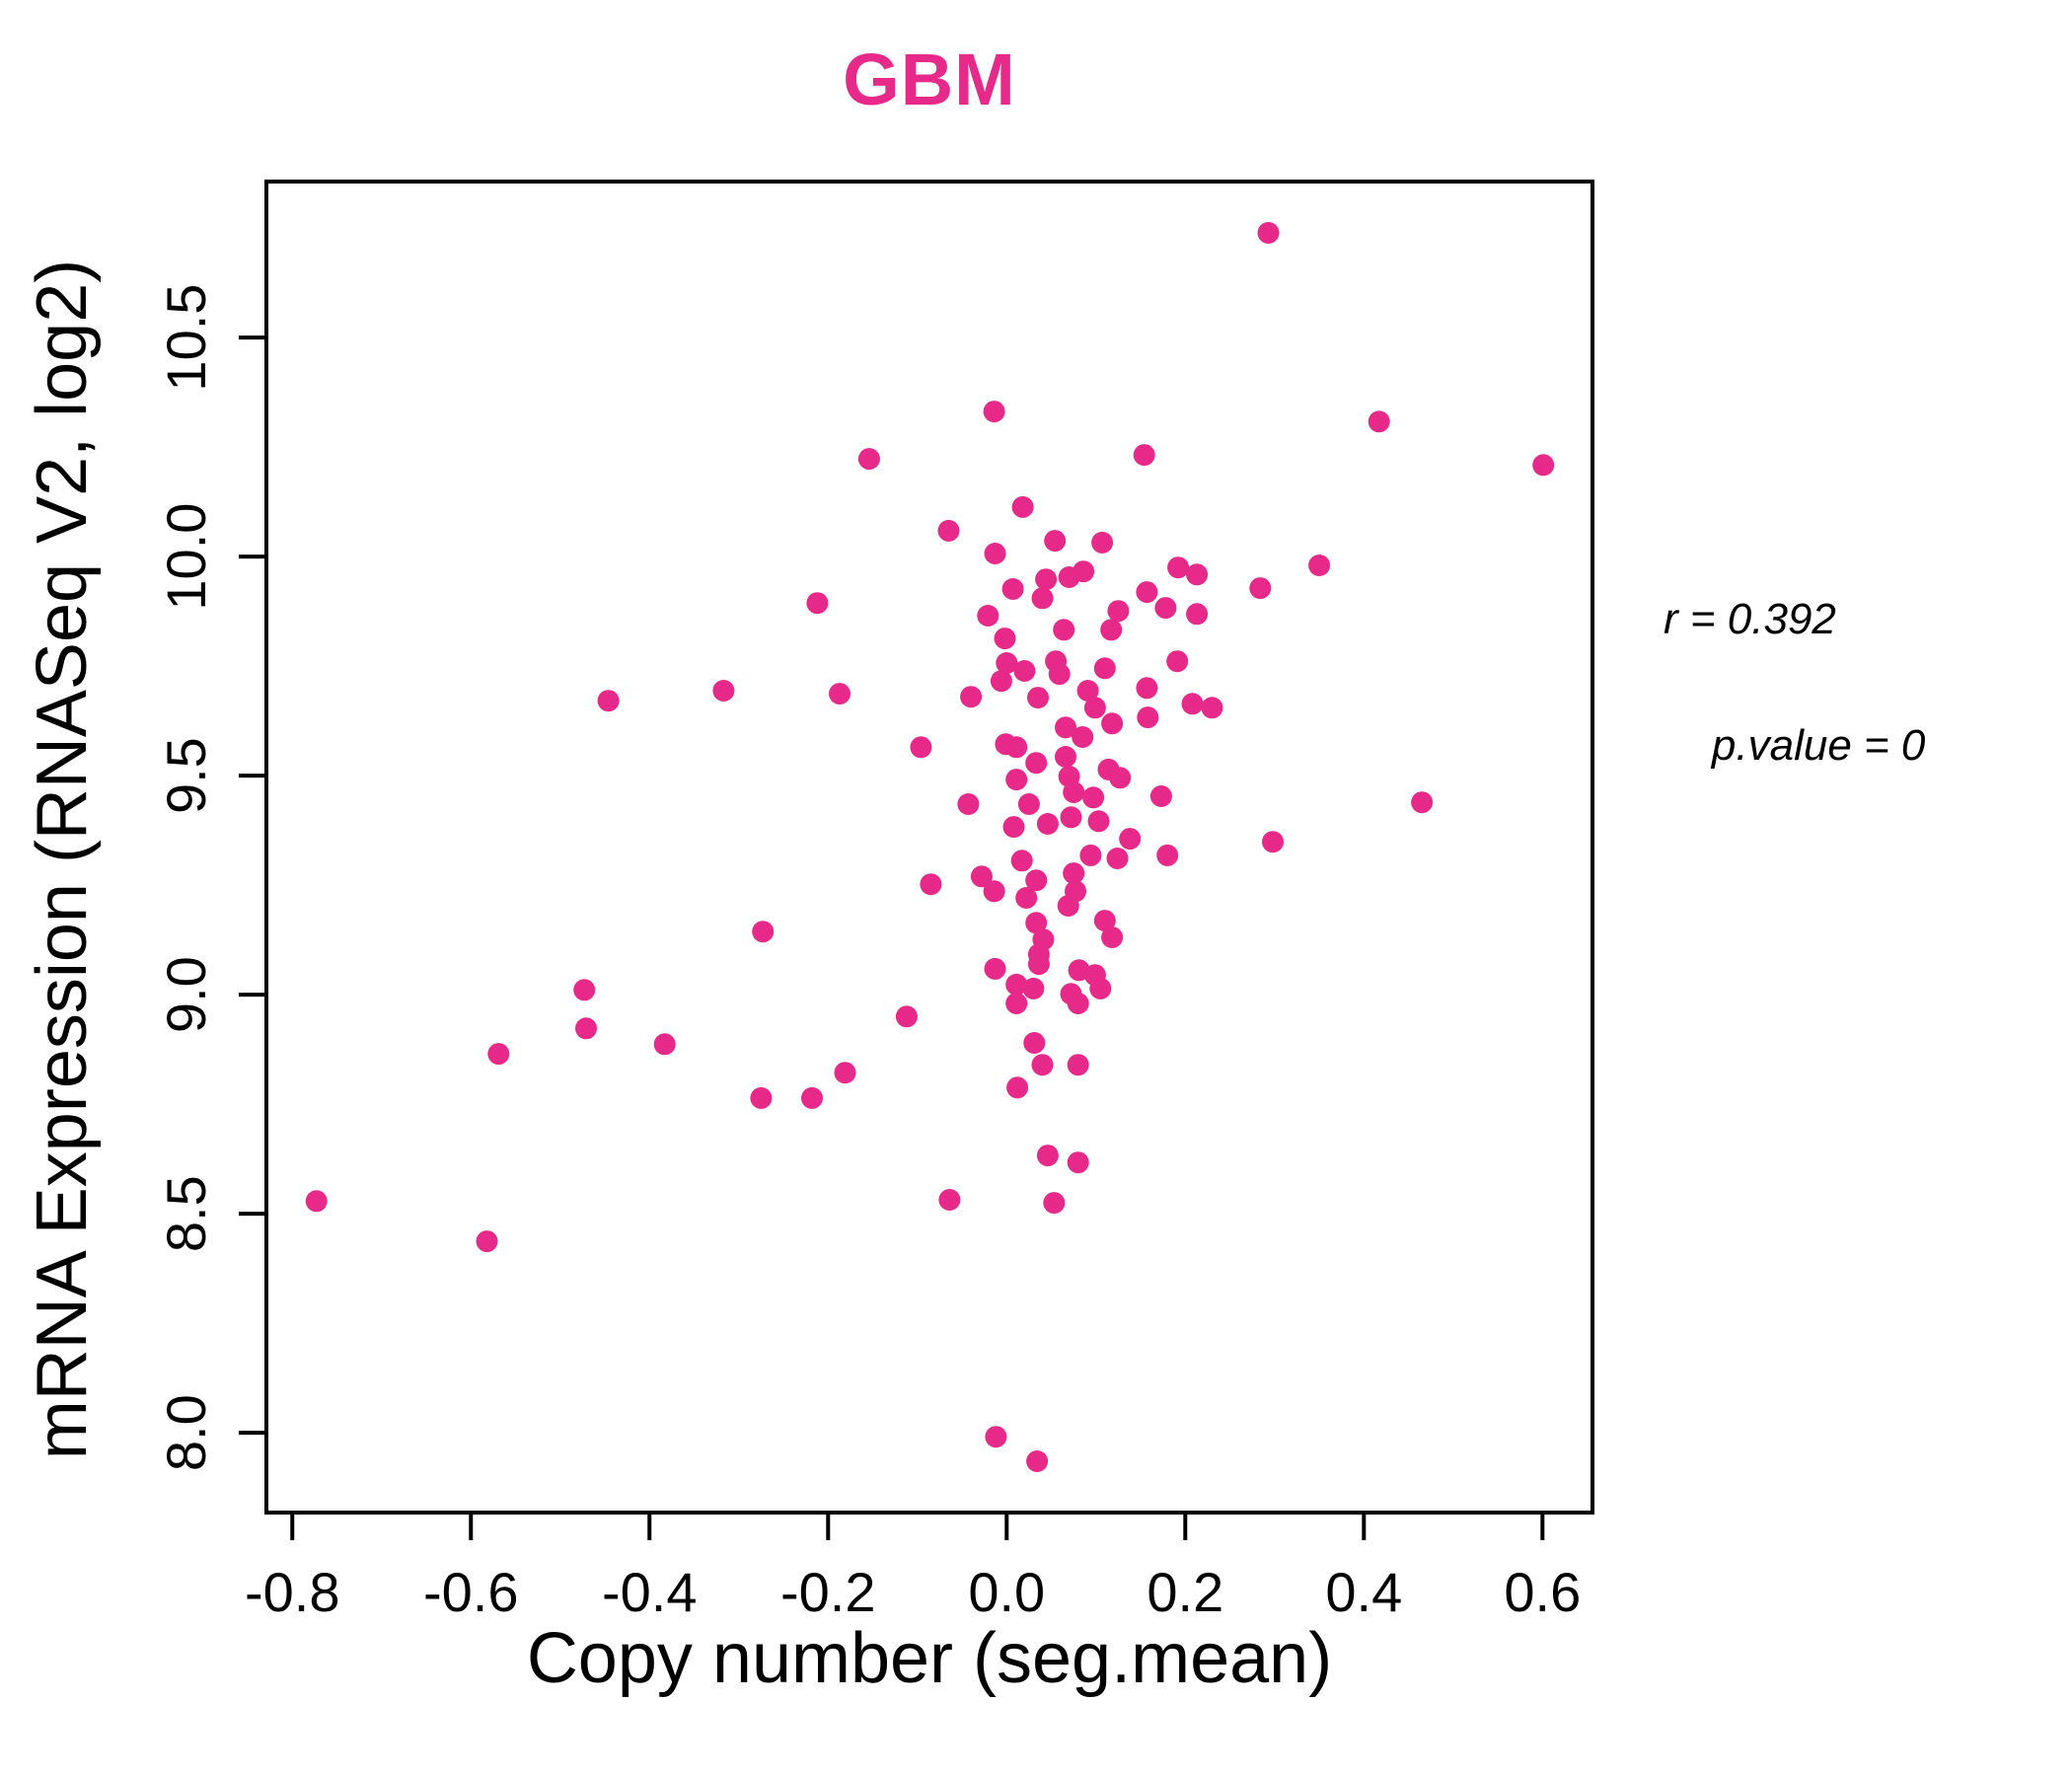 The height and width of the screenshot is (1776, 2072). Describe the element at coordinates (62, 859) in the screenshot. I see `y-axis-label: mRNA Expression (RNASeq V2, log2)` at that location.